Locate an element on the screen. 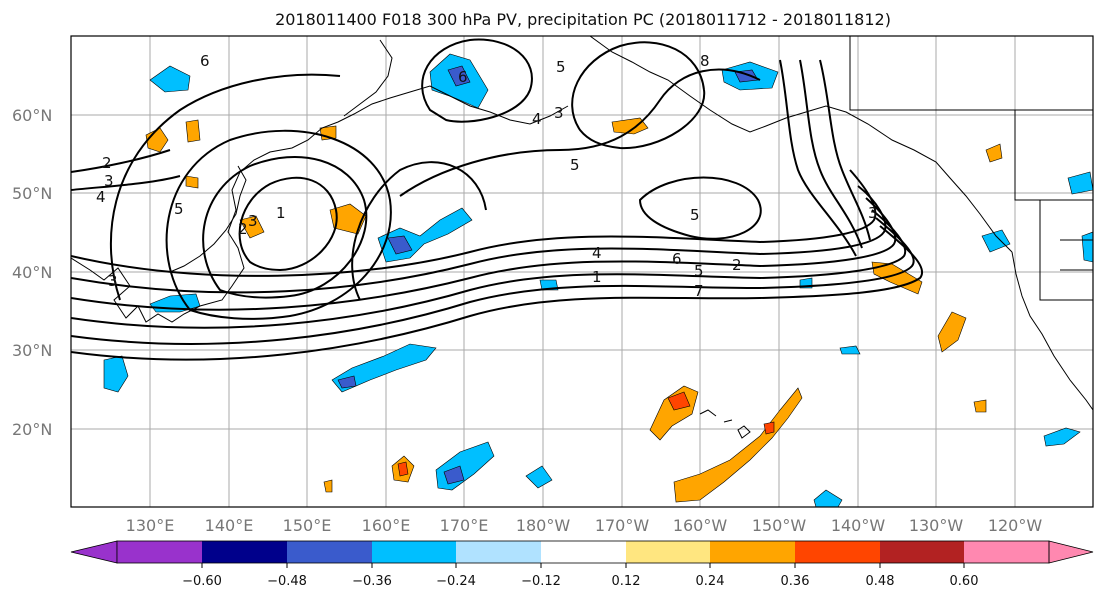 The width and height of the screenshot is (1105, 601). lat-label: 30°N is located at coordinates (32, 350).